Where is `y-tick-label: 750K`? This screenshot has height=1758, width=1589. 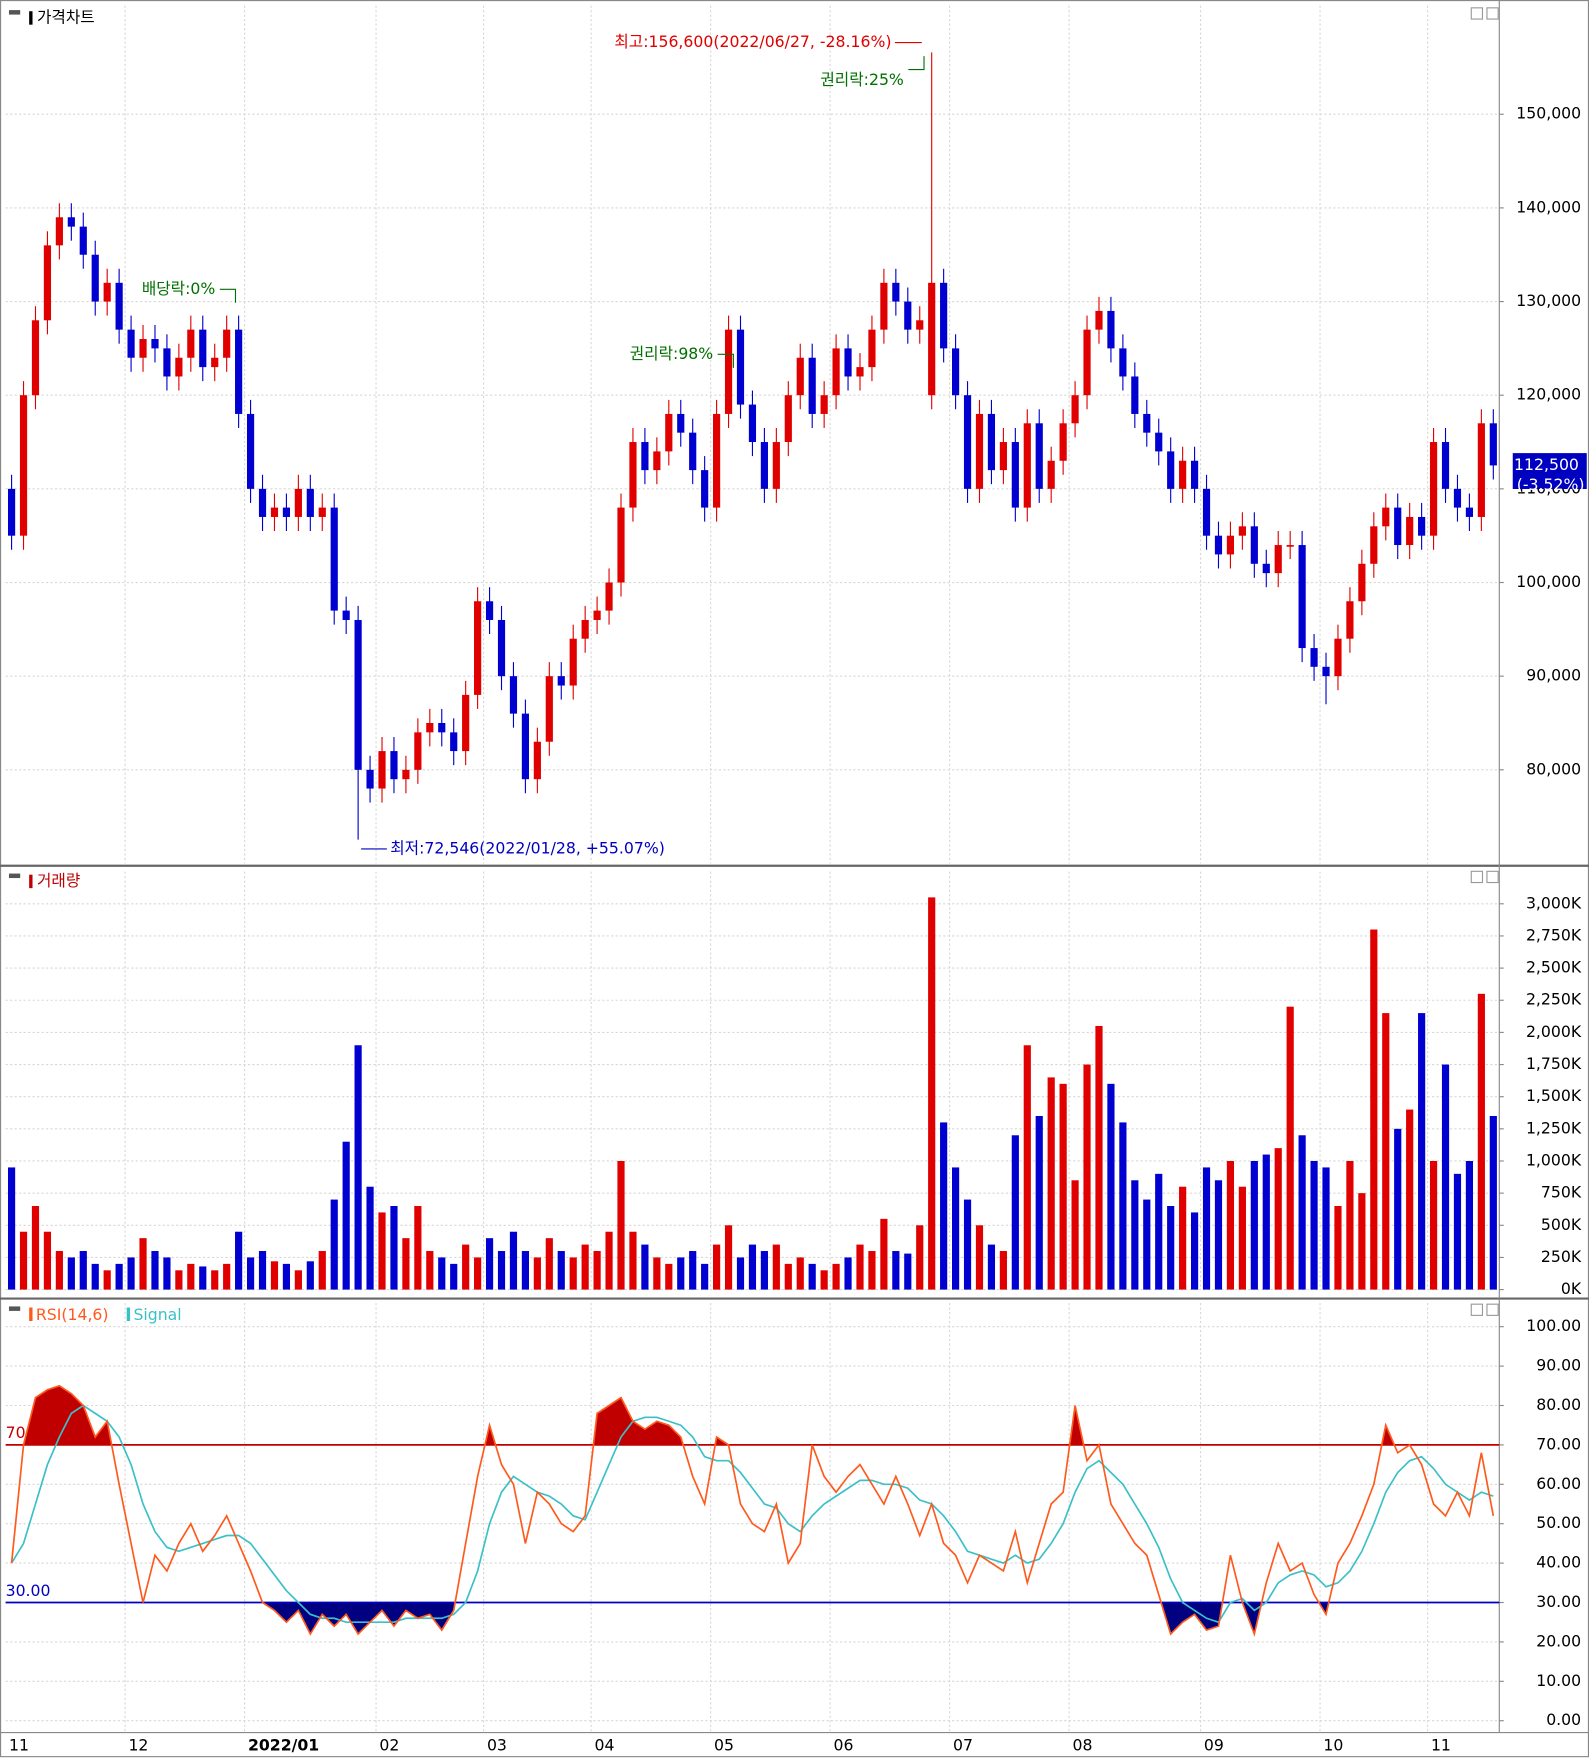 y-tick-label: 750K is located at coordinates (1561, 1192).